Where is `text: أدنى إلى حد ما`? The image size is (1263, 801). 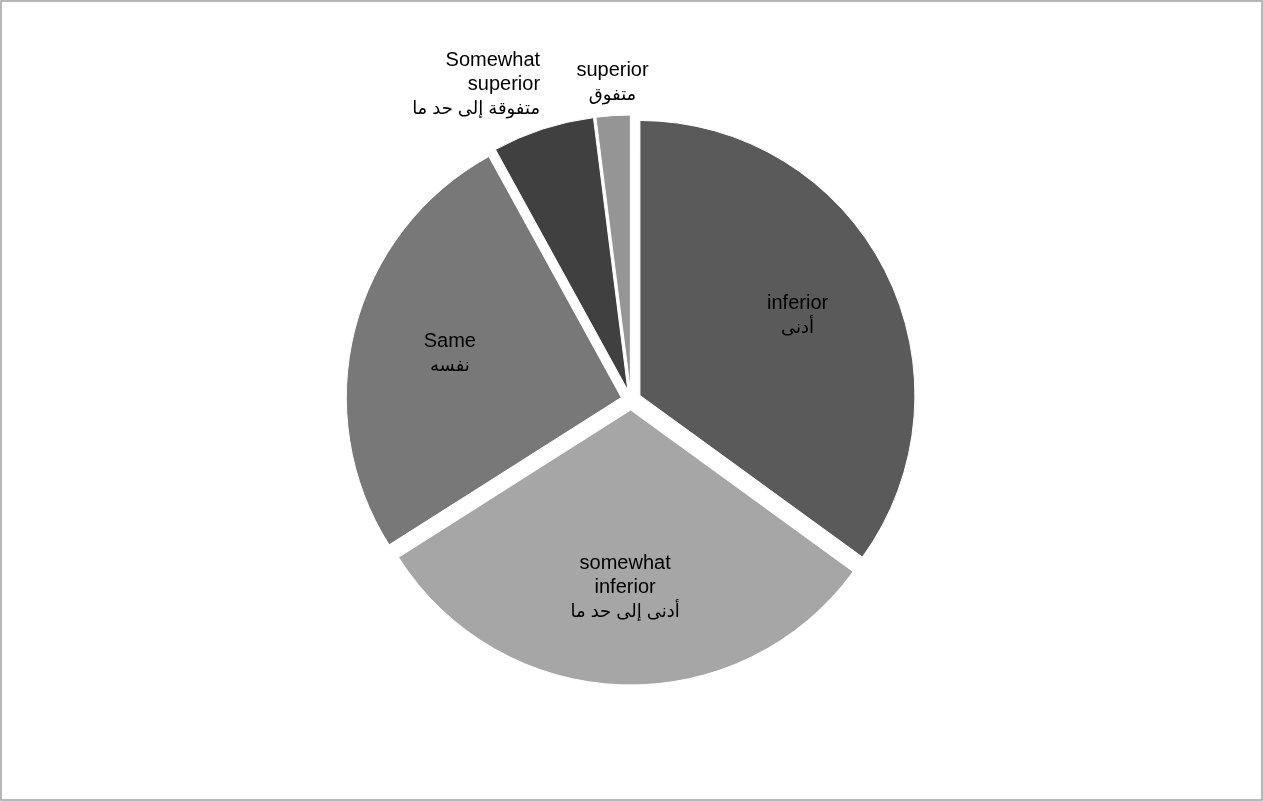
text: أدنى إلى حد ما is located at coordinates (625, 609).